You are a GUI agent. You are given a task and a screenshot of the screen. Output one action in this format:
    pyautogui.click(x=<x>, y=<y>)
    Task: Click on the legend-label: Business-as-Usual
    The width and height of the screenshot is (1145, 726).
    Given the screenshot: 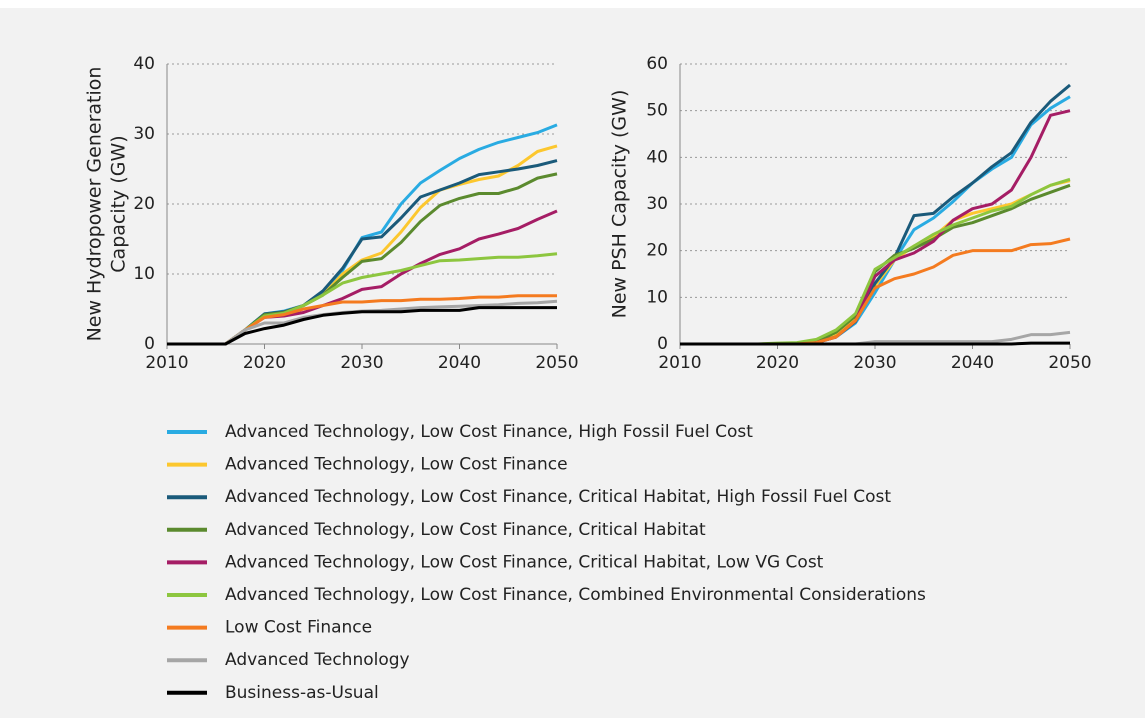 What is the action you would take?
    pyautogui.click(x=302, y=693)
    